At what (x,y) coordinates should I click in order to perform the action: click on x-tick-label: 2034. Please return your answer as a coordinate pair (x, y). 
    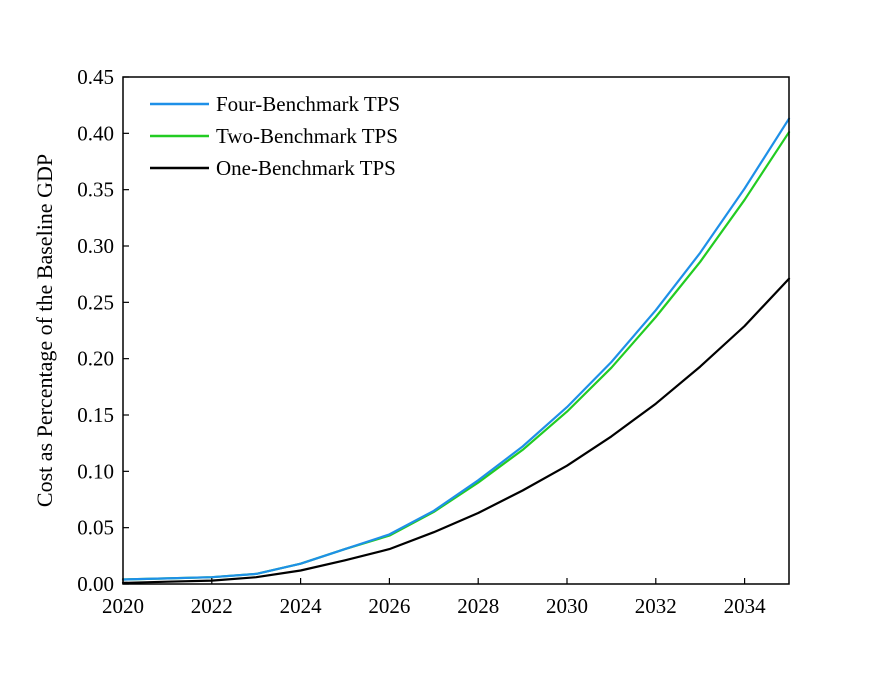
    Looking at the image, I should click on (745, 606).